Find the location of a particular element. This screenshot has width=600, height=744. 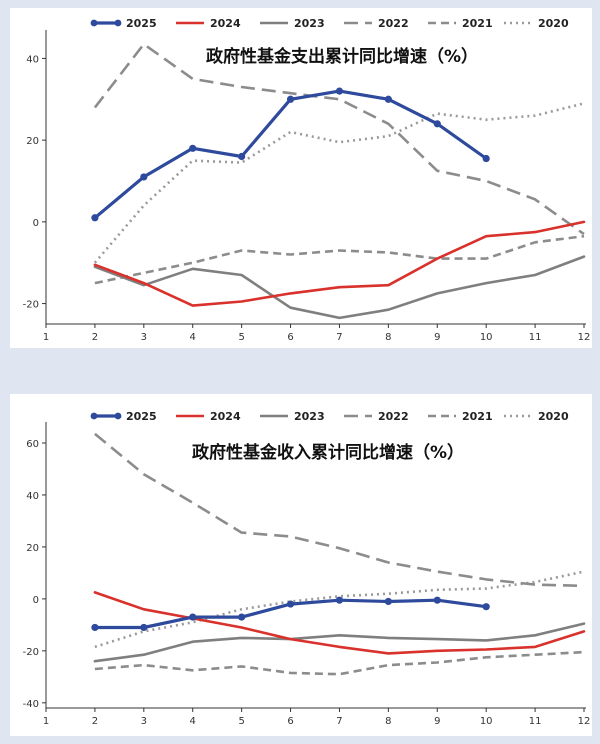

chart-title: 政府性基金支出累计同比增速（%） is located at coordinates (342, 56).